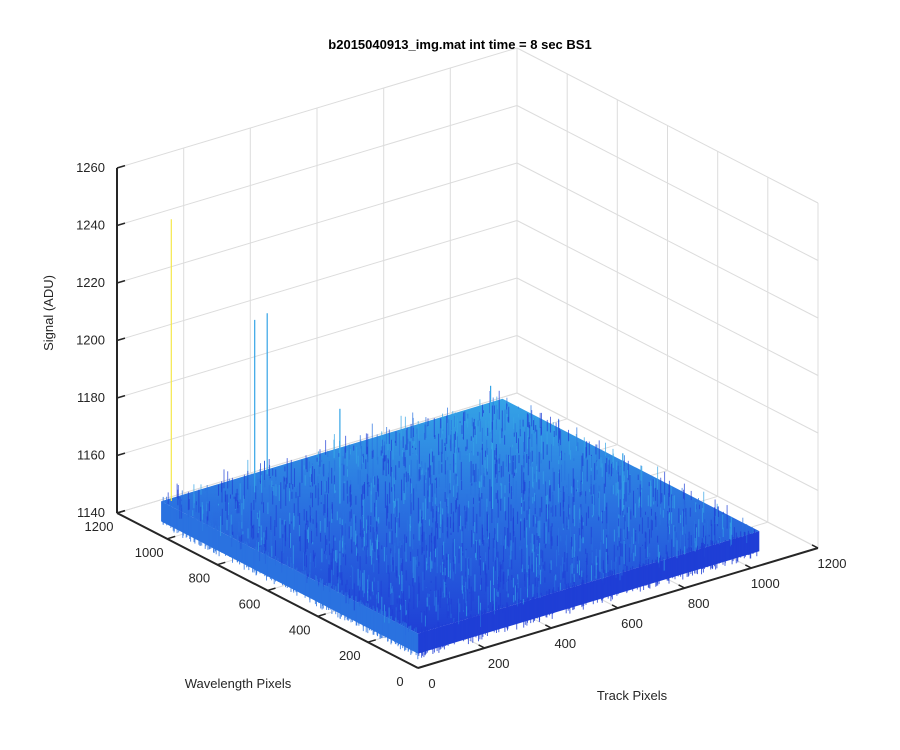  What do you see at coordinates (699, 603) in the screenshot?
I see `x-tick-label: 800` at bounding box center [699, 603].